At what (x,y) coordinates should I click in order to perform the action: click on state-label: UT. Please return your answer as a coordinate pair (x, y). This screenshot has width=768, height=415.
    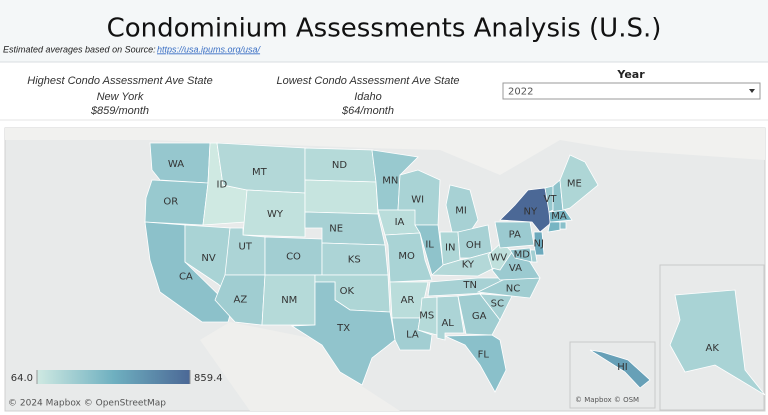
    Looking at the image, I should click on (245, 246).